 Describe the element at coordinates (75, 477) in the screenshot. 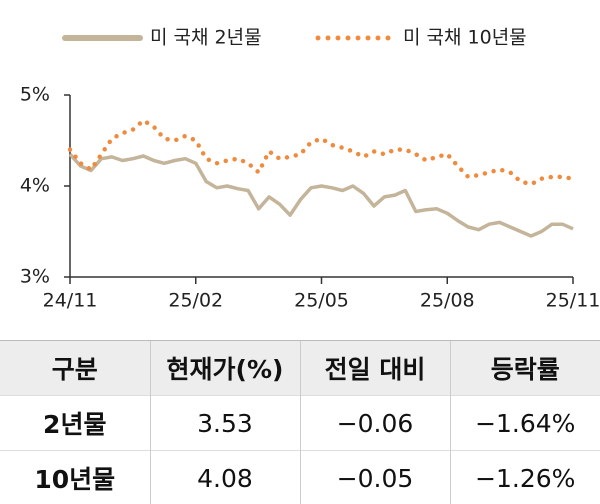

I see `row-label: 10년물` at that location.